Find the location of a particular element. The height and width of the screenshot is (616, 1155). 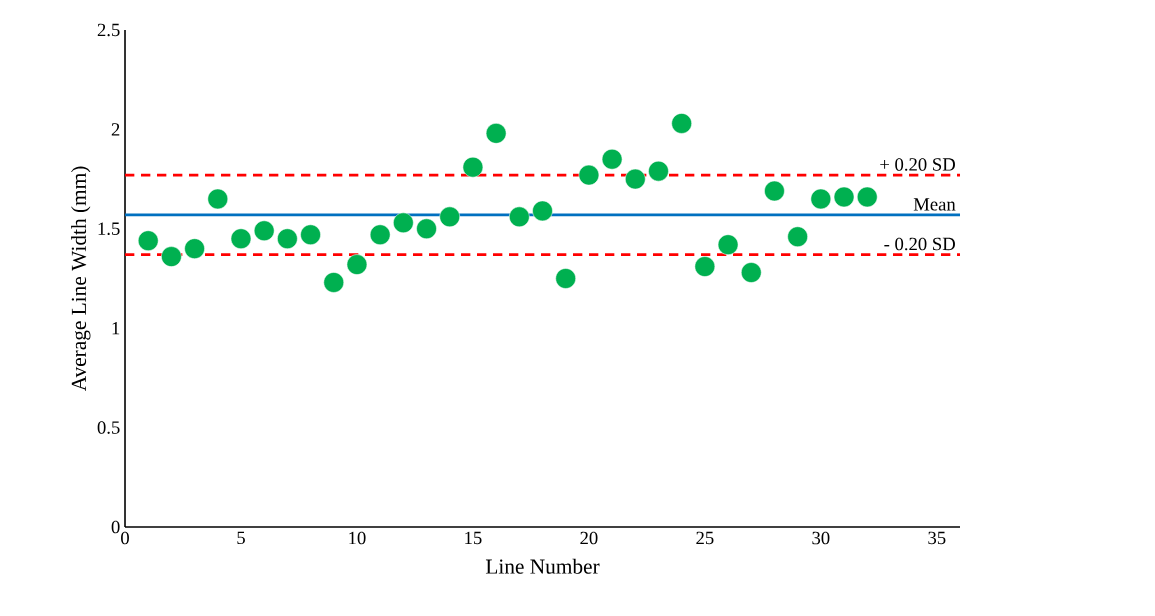

x-tick-label: 5 is located at coordinates (241, 538).